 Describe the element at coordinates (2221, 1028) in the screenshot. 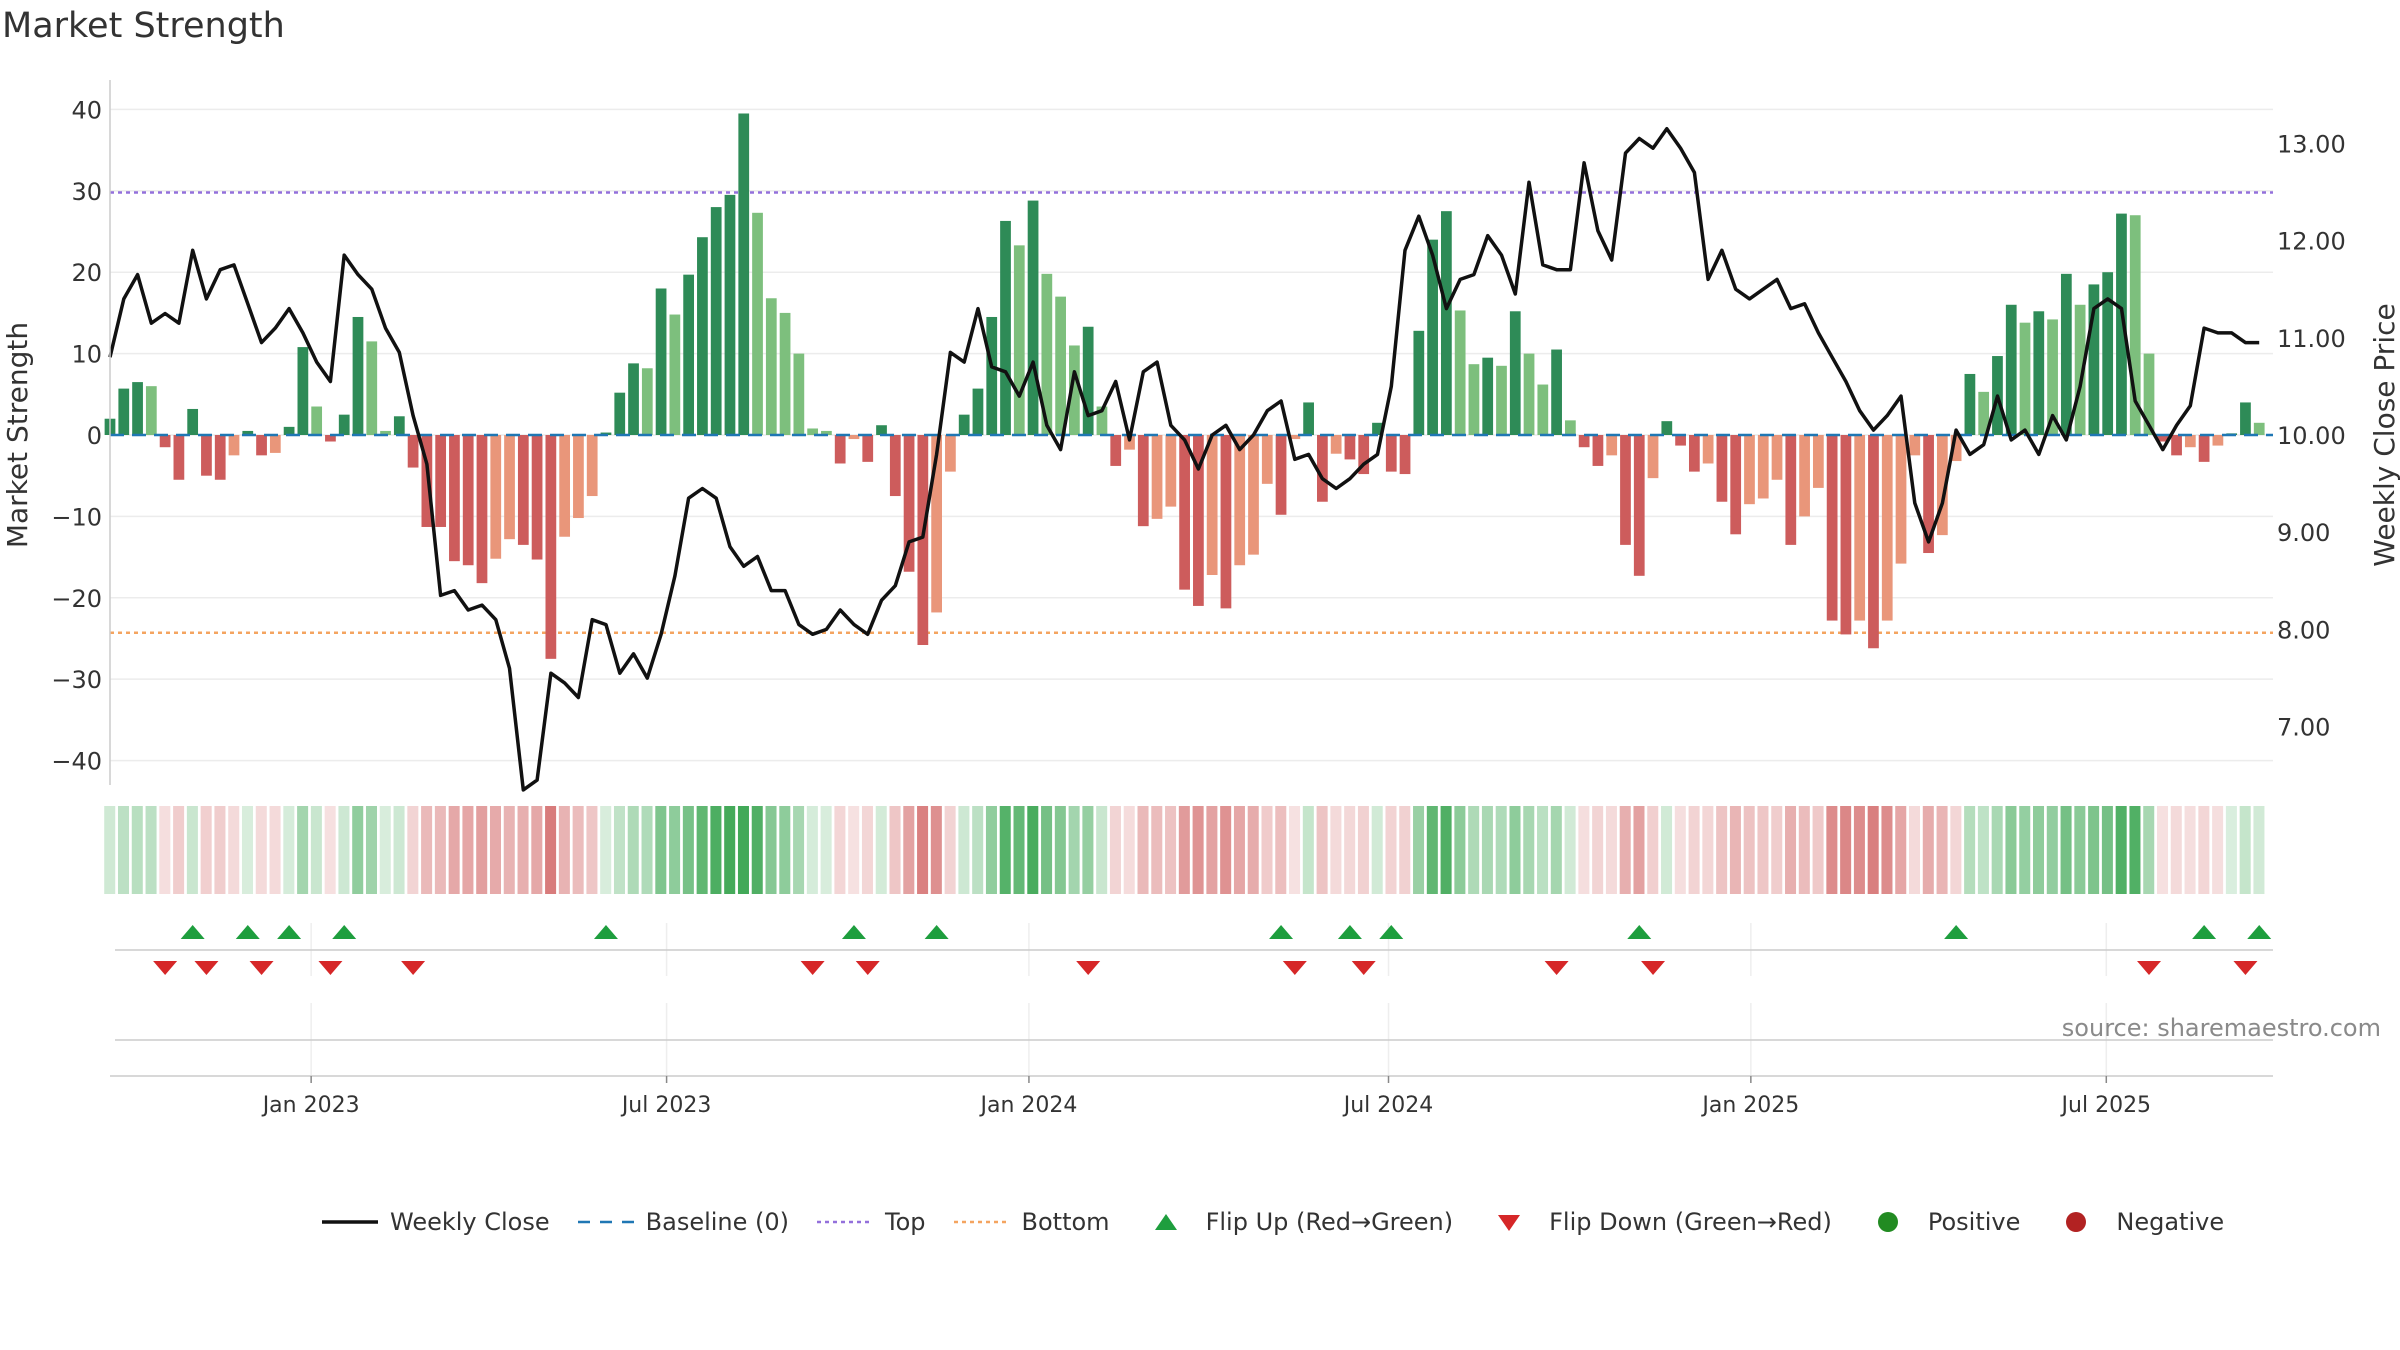

I see `source-credit: source: sharemaestro.com` at that location.